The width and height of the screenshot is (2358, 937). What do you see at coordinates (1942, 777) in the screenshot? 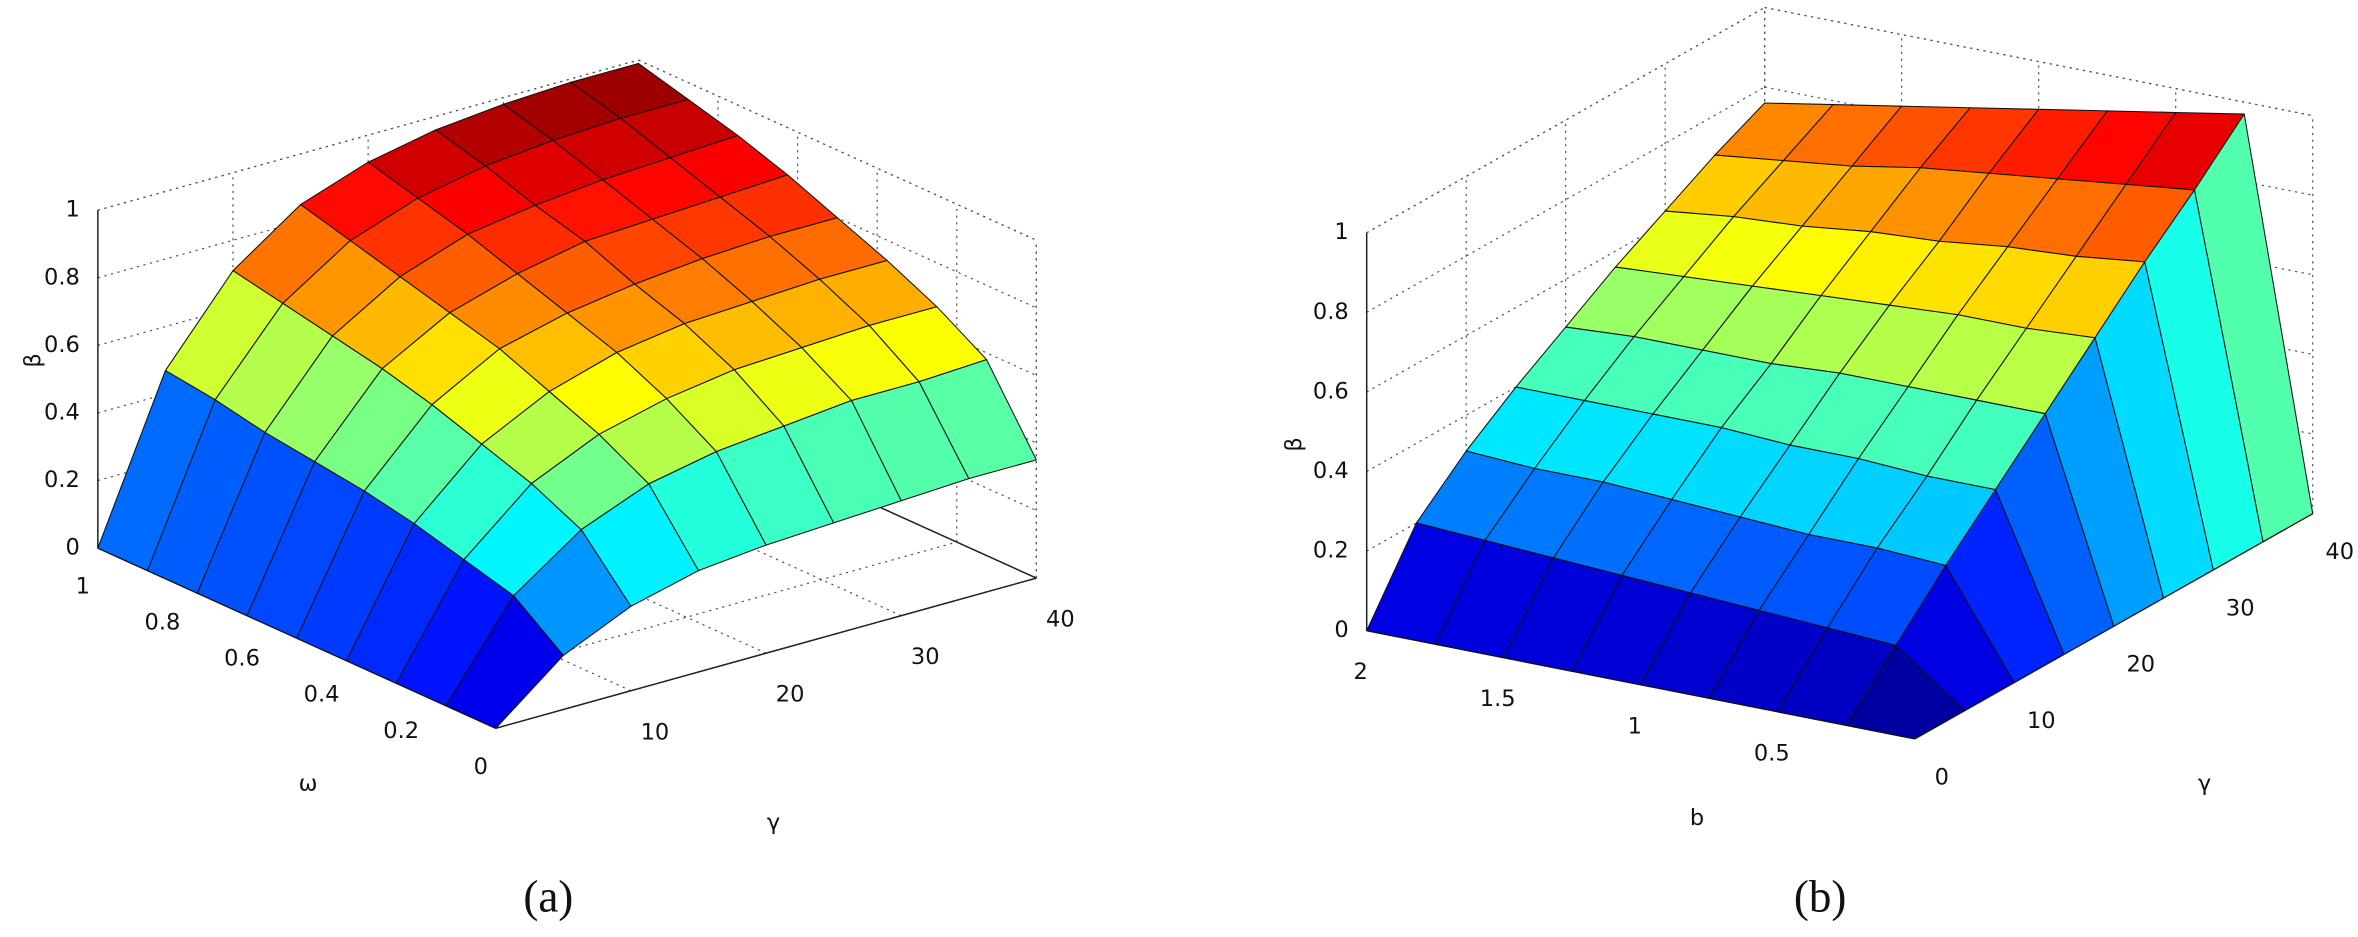
I see `x-tick-label: 0` at bounding box center [1942, 777].